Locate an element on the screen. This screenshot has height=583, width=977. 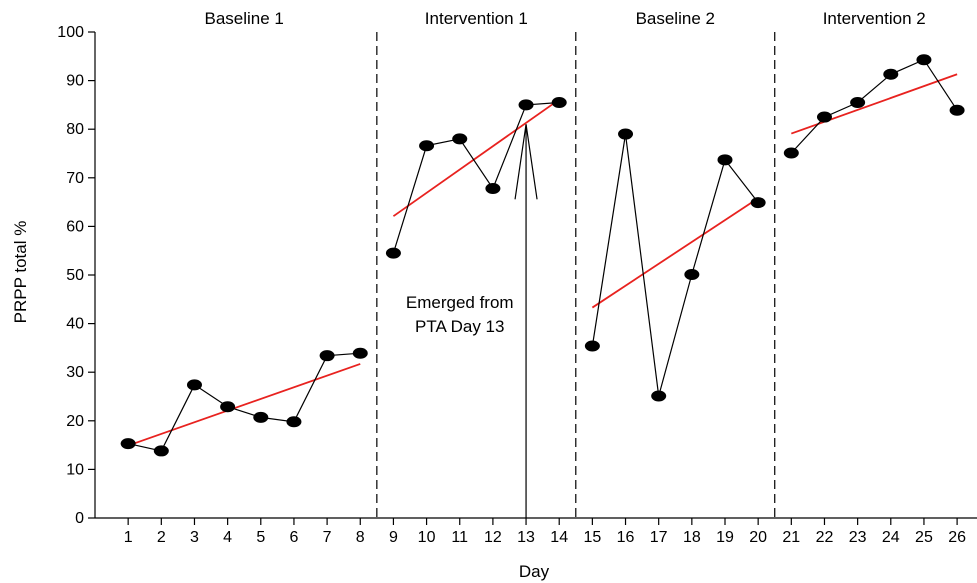
annotation-arrow-head is located at coordinates (526, 162).